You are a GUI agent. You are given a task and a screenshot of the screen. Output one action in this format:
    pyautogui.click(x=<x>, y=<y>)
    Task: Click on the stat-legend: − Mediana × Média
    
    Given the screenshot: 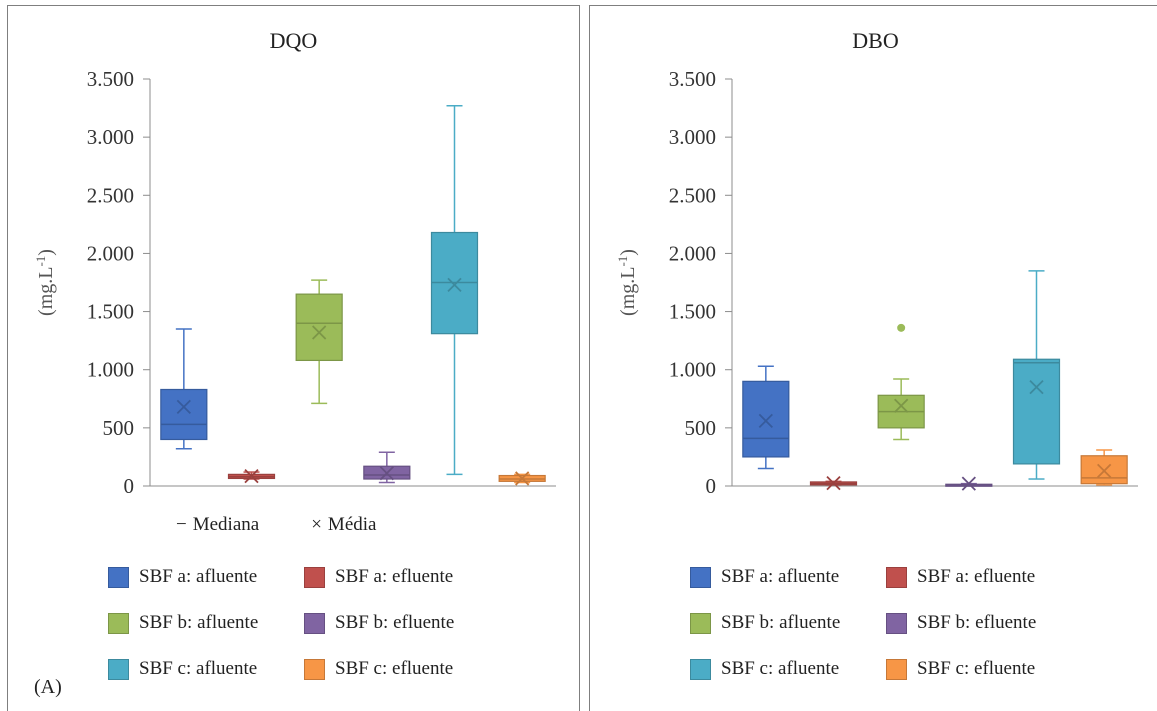 What is the action you would take?
    pyautogui.click(x=276, y=525)
    